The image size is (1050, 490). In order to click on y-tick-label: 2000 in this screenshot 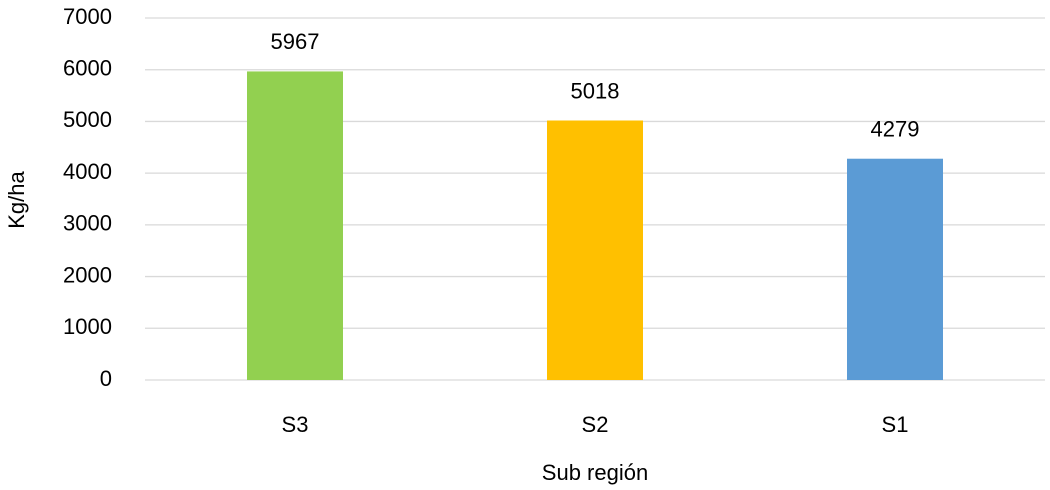, I will do `click(87, 274)`.